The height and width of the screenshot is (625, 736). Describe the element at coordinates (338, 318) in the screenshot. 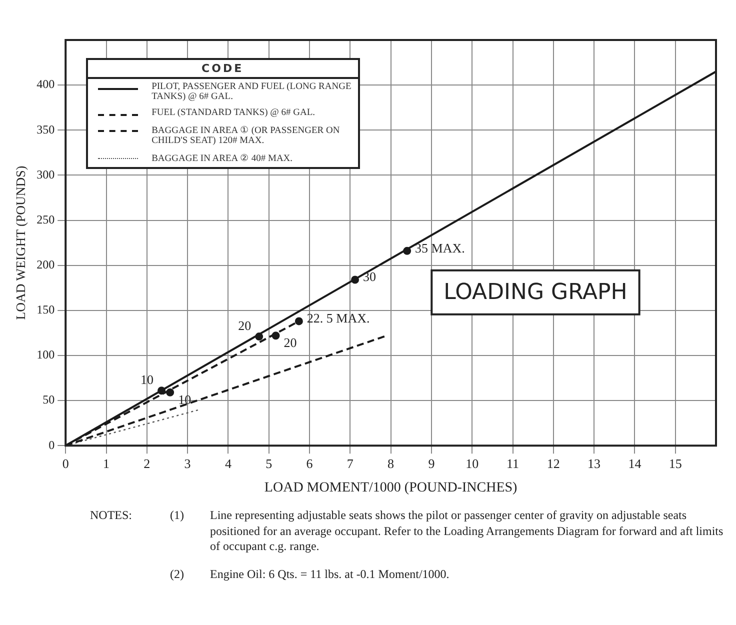

I see `annotation: 22. 5 MAX.` at that location.